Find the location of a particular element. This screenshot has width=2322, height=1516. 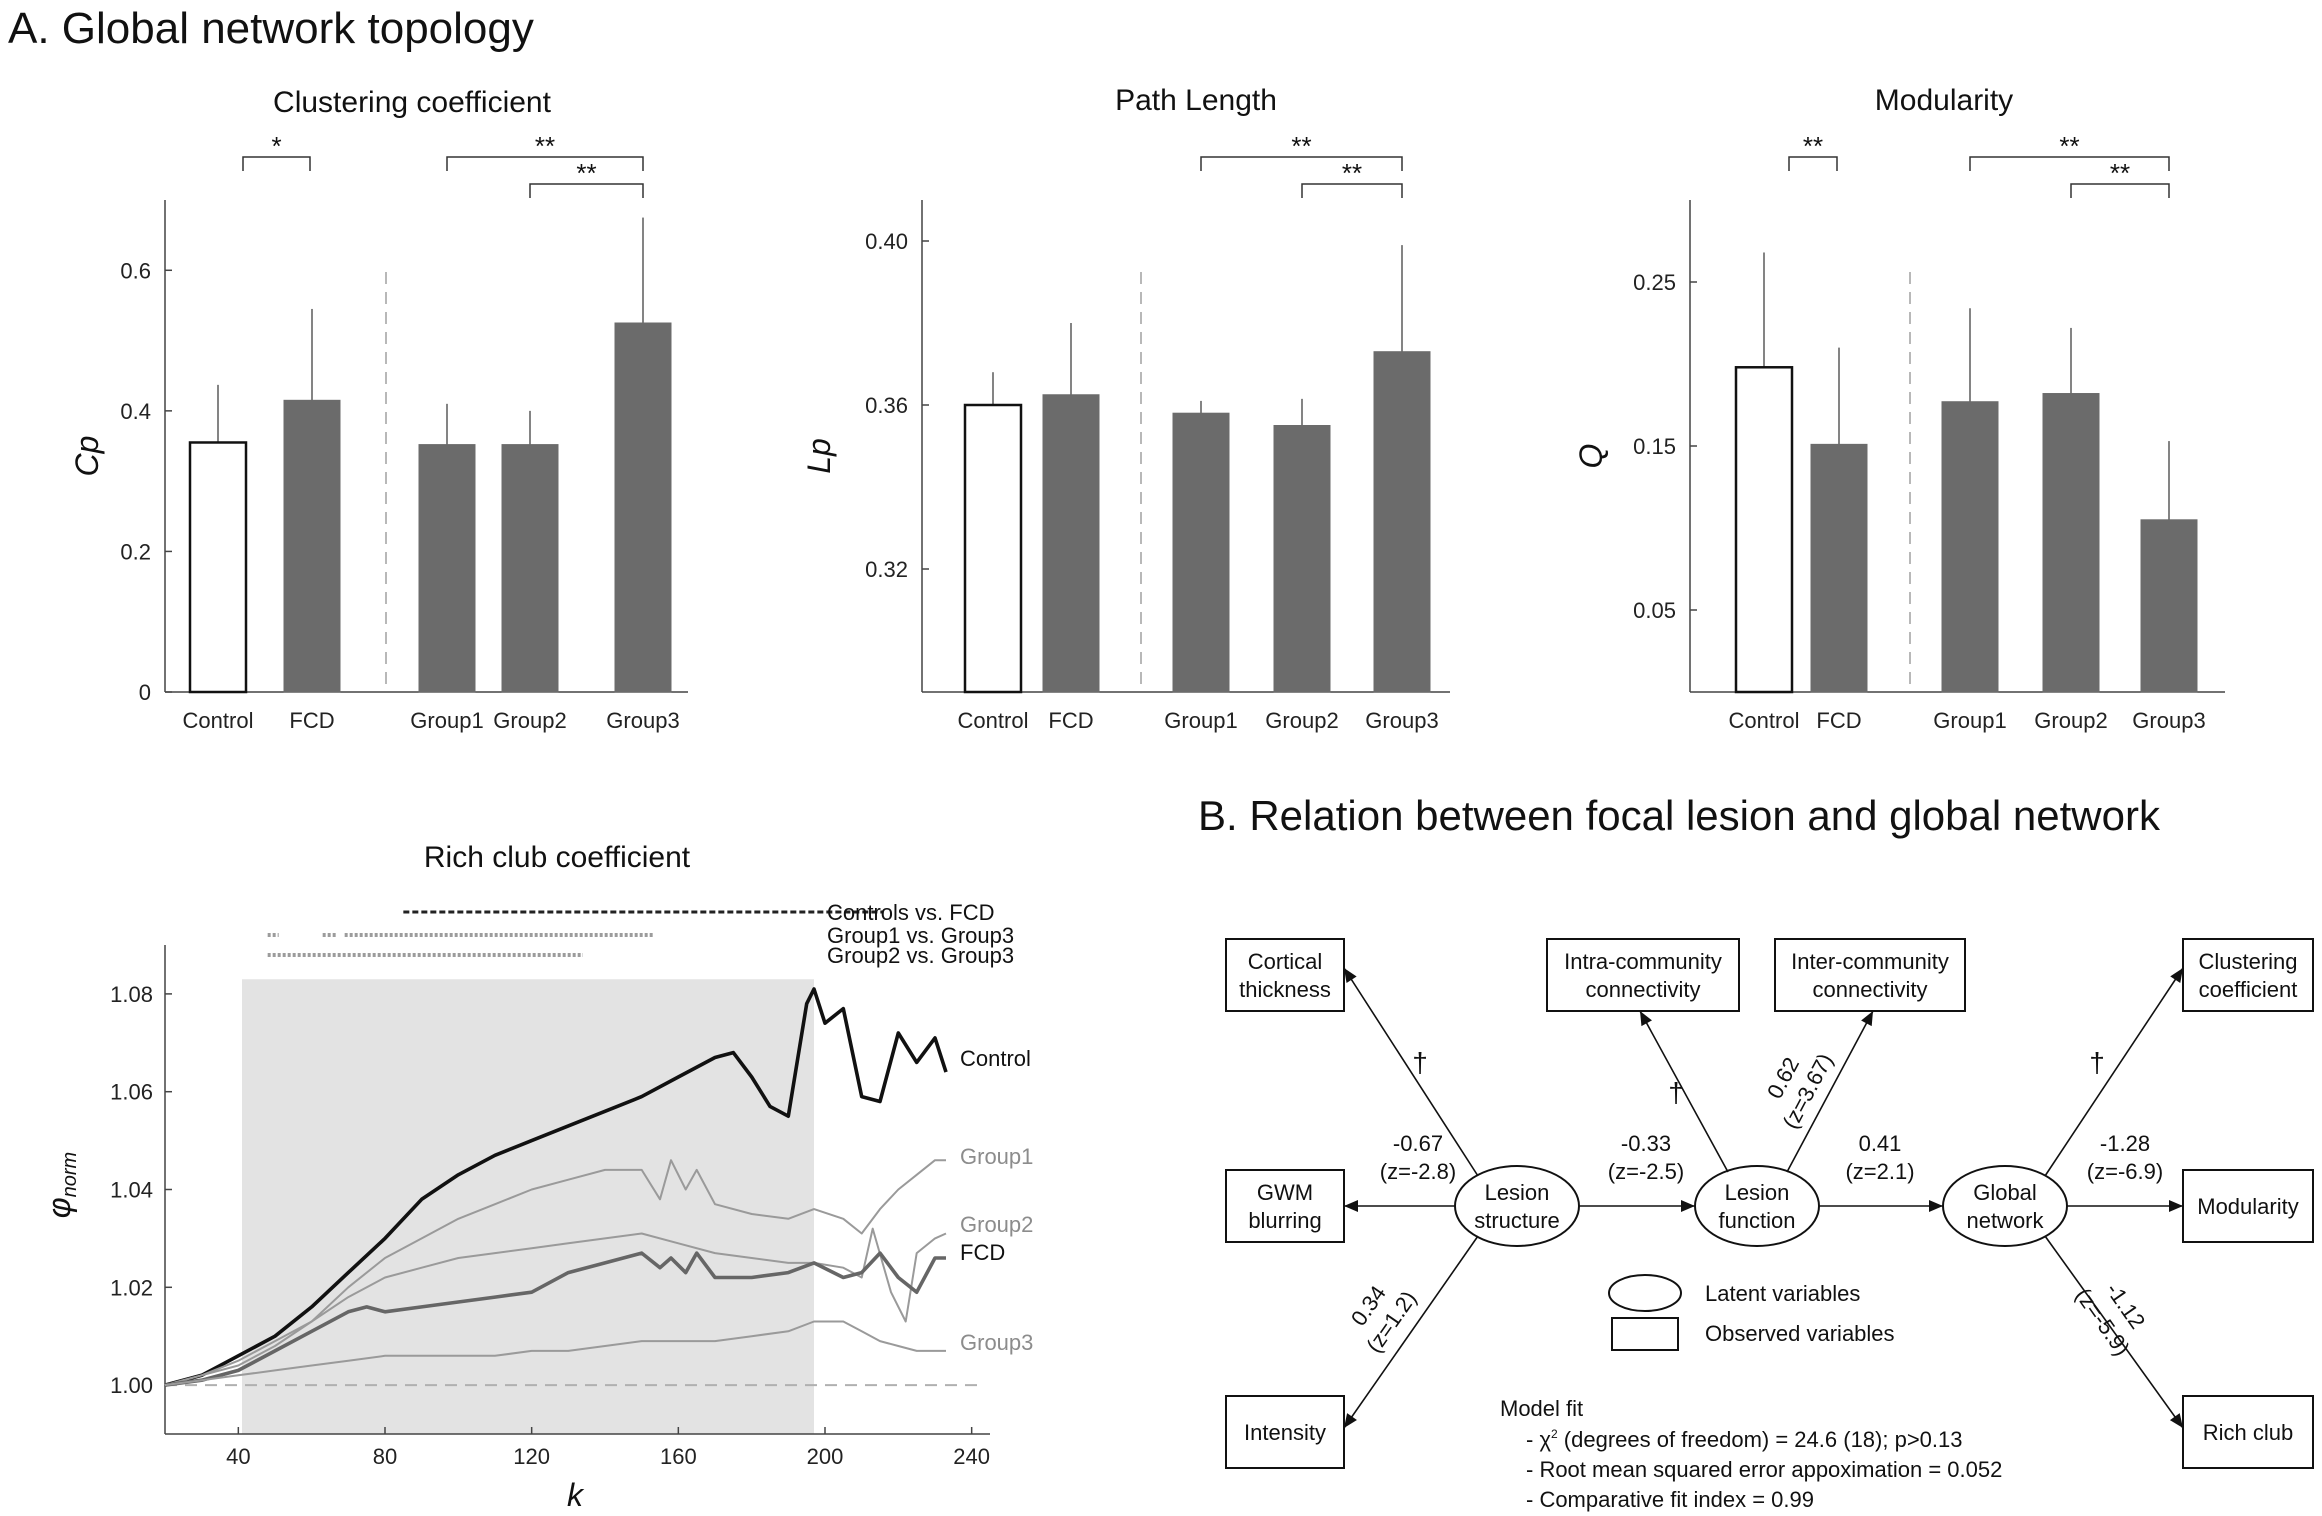

y-tick-label: 0.40 is located at coordinates (886, 241).